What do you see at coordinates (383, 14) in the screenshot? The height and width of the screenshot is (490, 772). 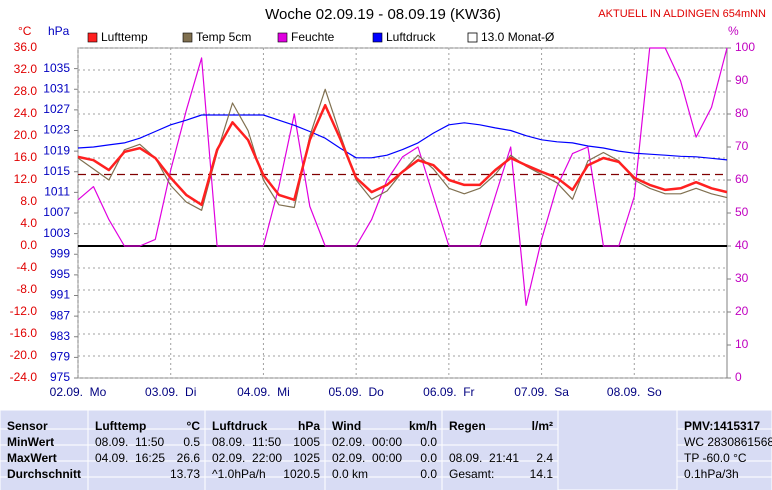 I see `chart-title: Woche 02.09.19 - 08.09.19 (KW36)` at bounding box center [383, 14].